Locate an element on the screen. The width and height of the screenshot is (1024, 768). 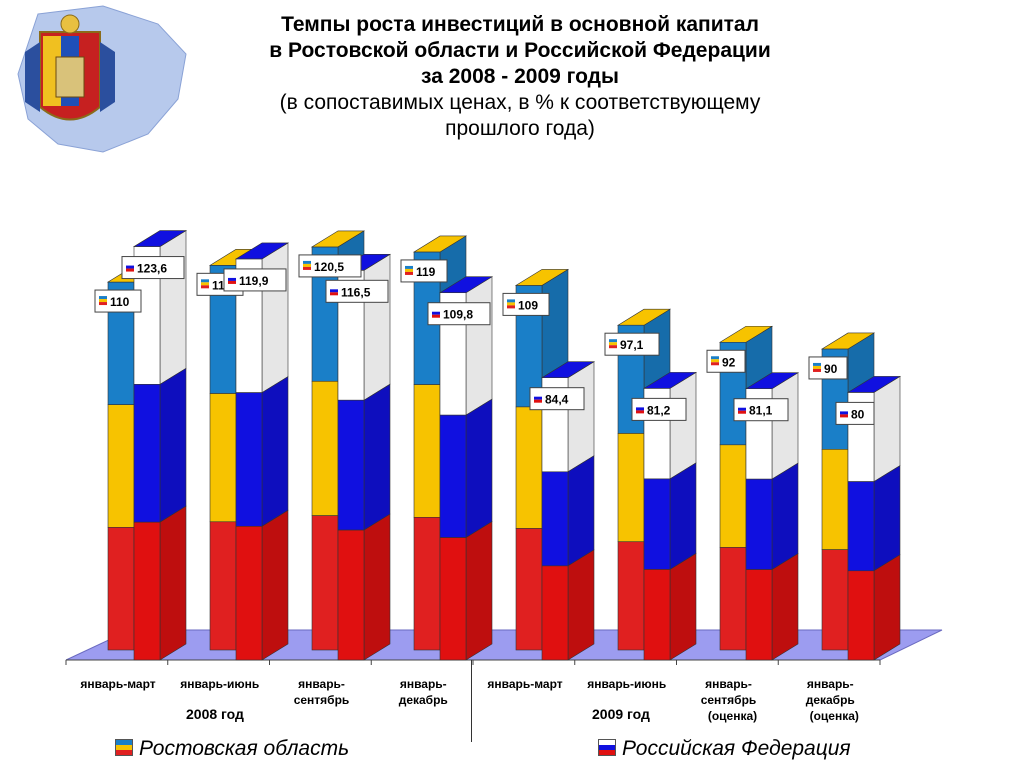
chart-floor is located at coordinates (504, 645).